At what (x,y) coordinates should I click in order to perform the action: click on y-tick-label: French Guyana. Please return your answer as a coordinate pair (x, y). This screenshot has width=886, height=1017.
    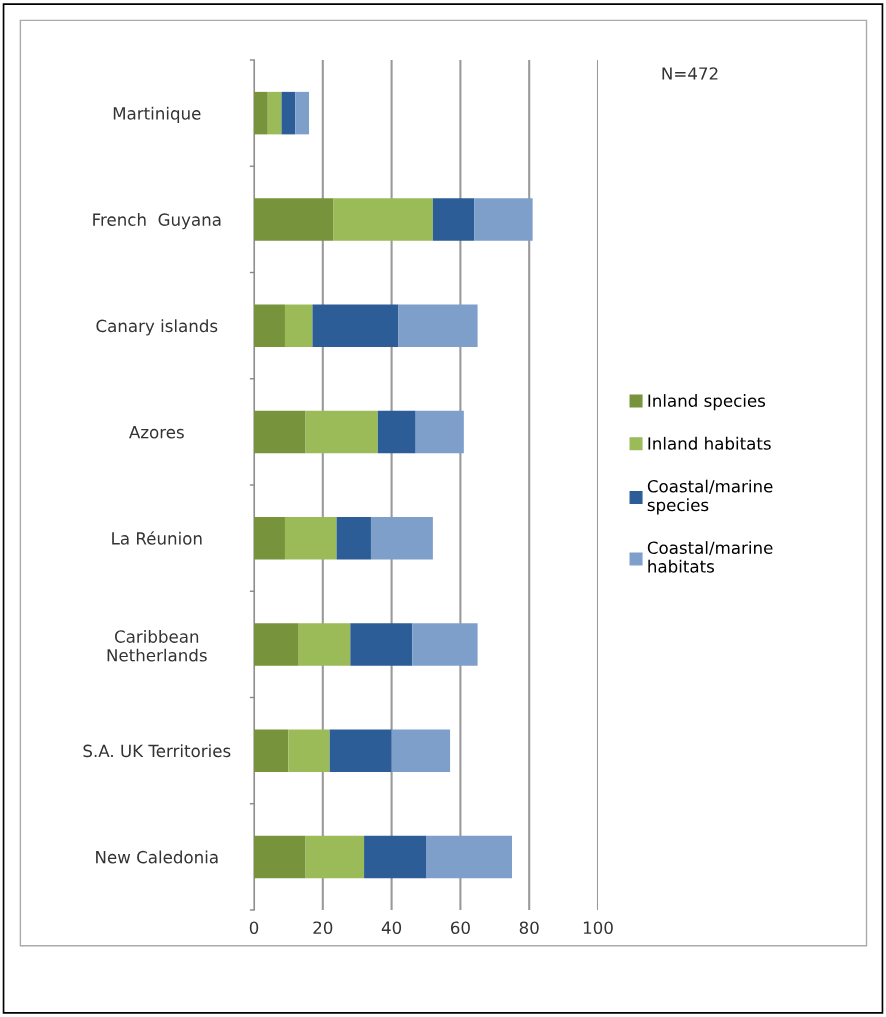
    Looking at the image, I should click on (157, 221).